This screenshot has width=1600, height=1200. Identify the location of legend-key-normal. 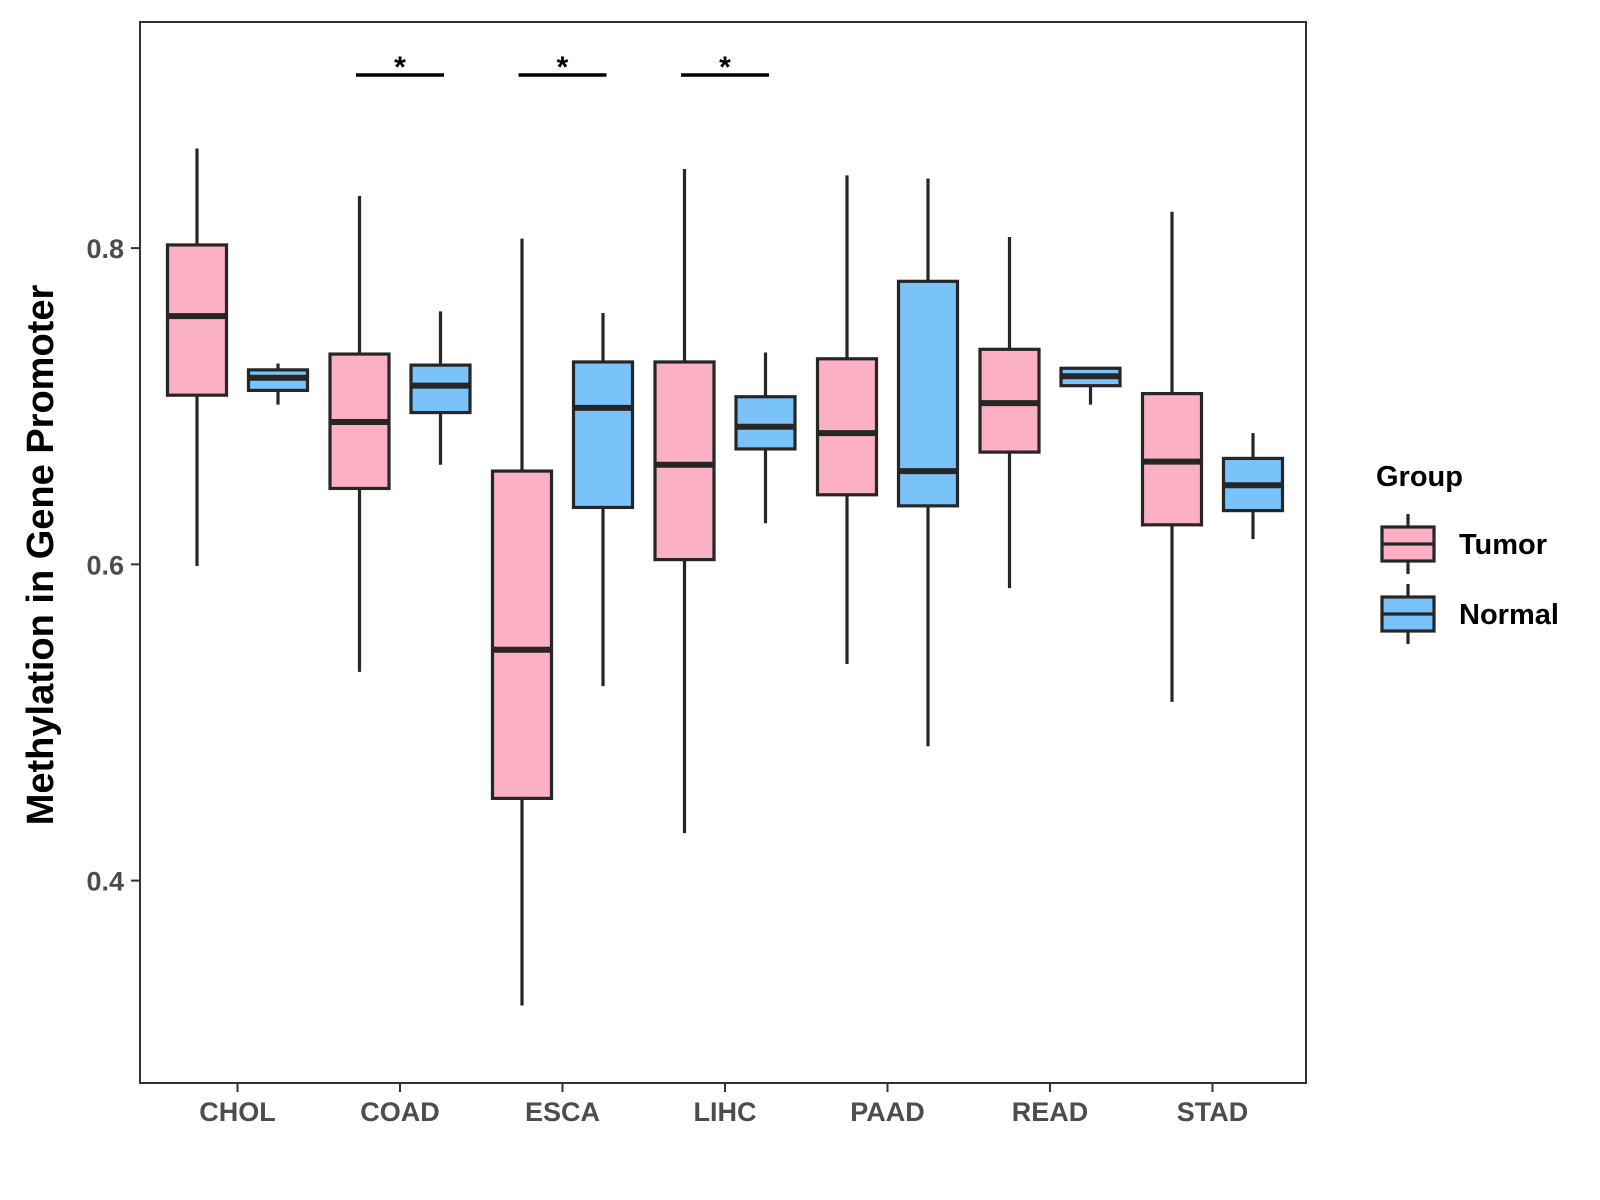
(1408, 614).